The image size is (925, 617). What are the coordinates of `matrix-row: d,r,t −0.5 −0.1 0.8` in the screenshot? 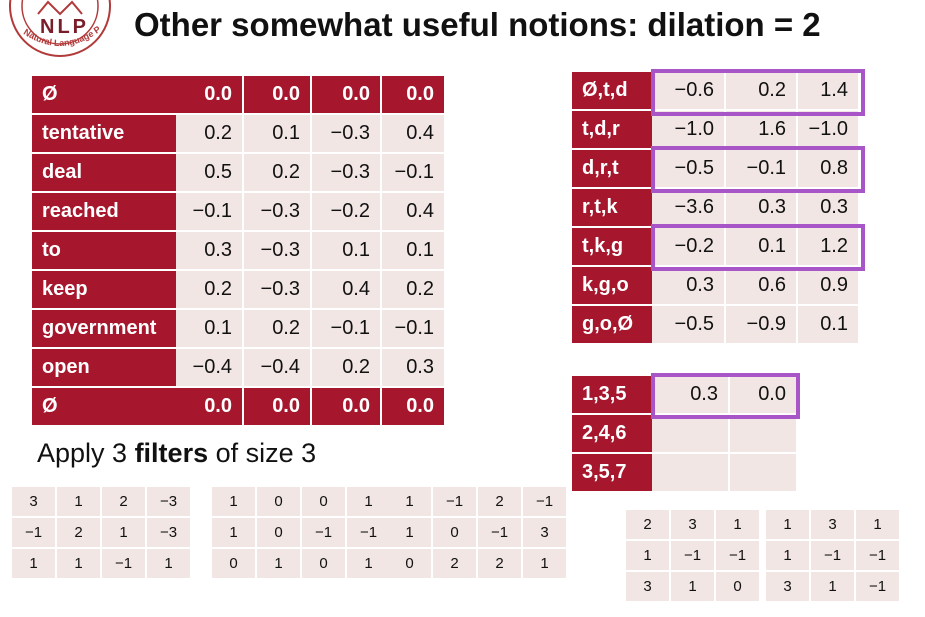 It's located at (716, 169).